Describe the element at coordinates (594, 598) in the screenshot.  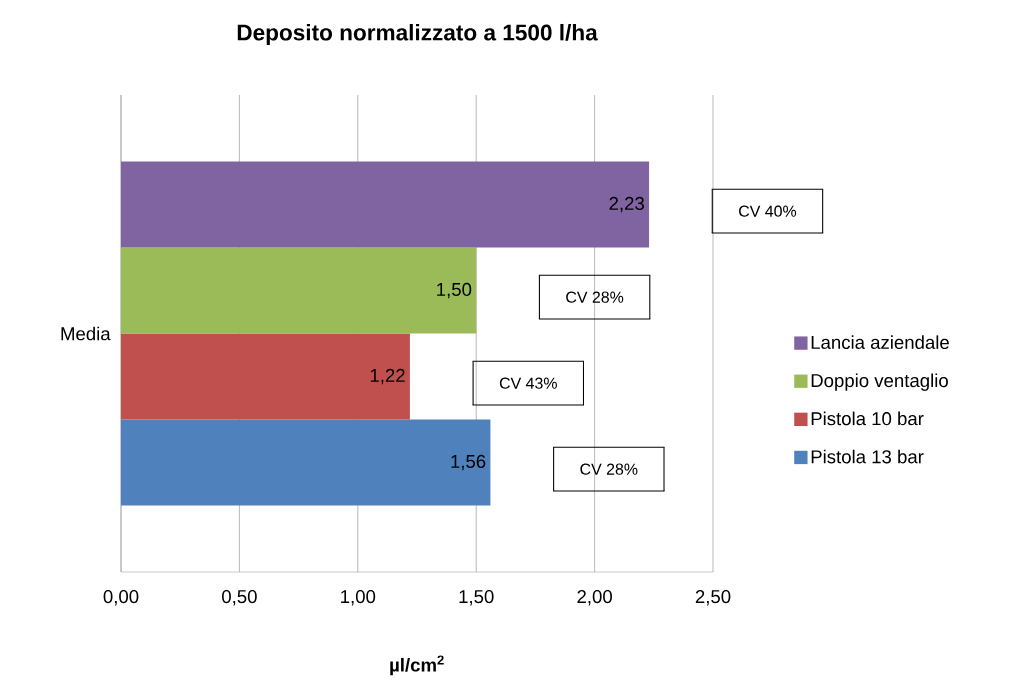
I see `x-tick-label: 2,00` at that location.